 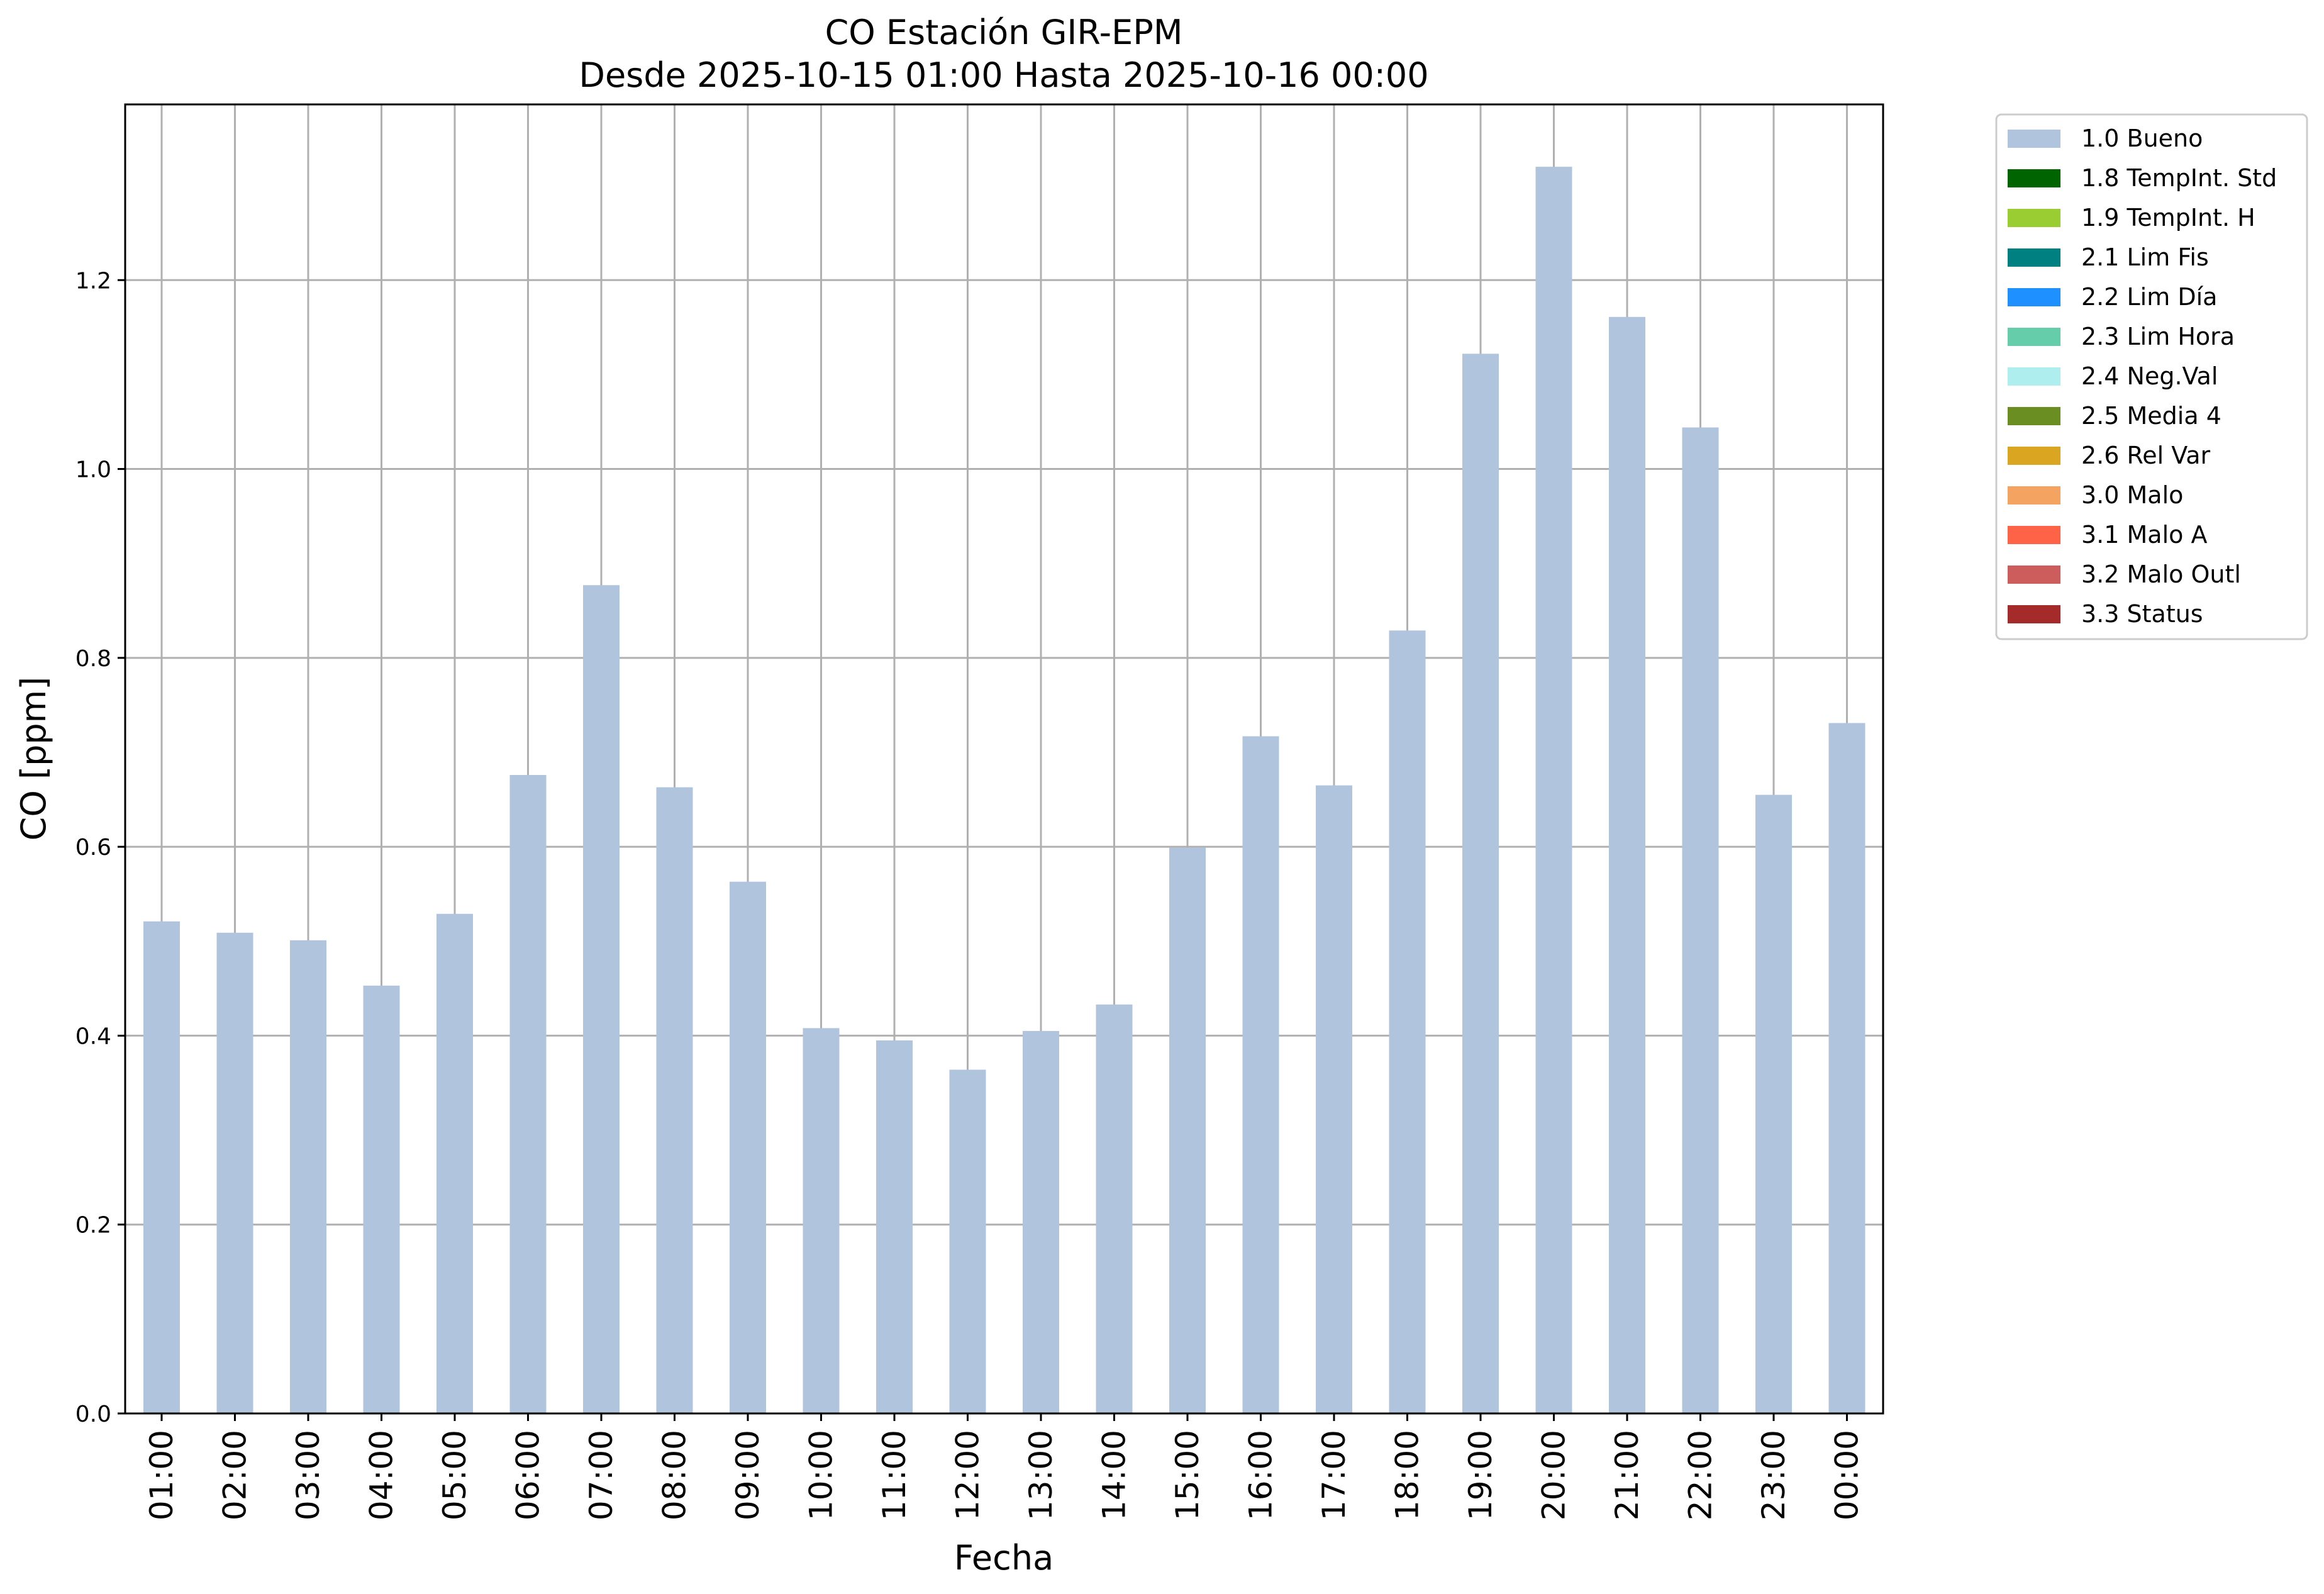 What do you see at coordinates (1700, 1475) in the screenshot?
I see `x-tick-label: 22:00` at bounding box center [1700, 1475].